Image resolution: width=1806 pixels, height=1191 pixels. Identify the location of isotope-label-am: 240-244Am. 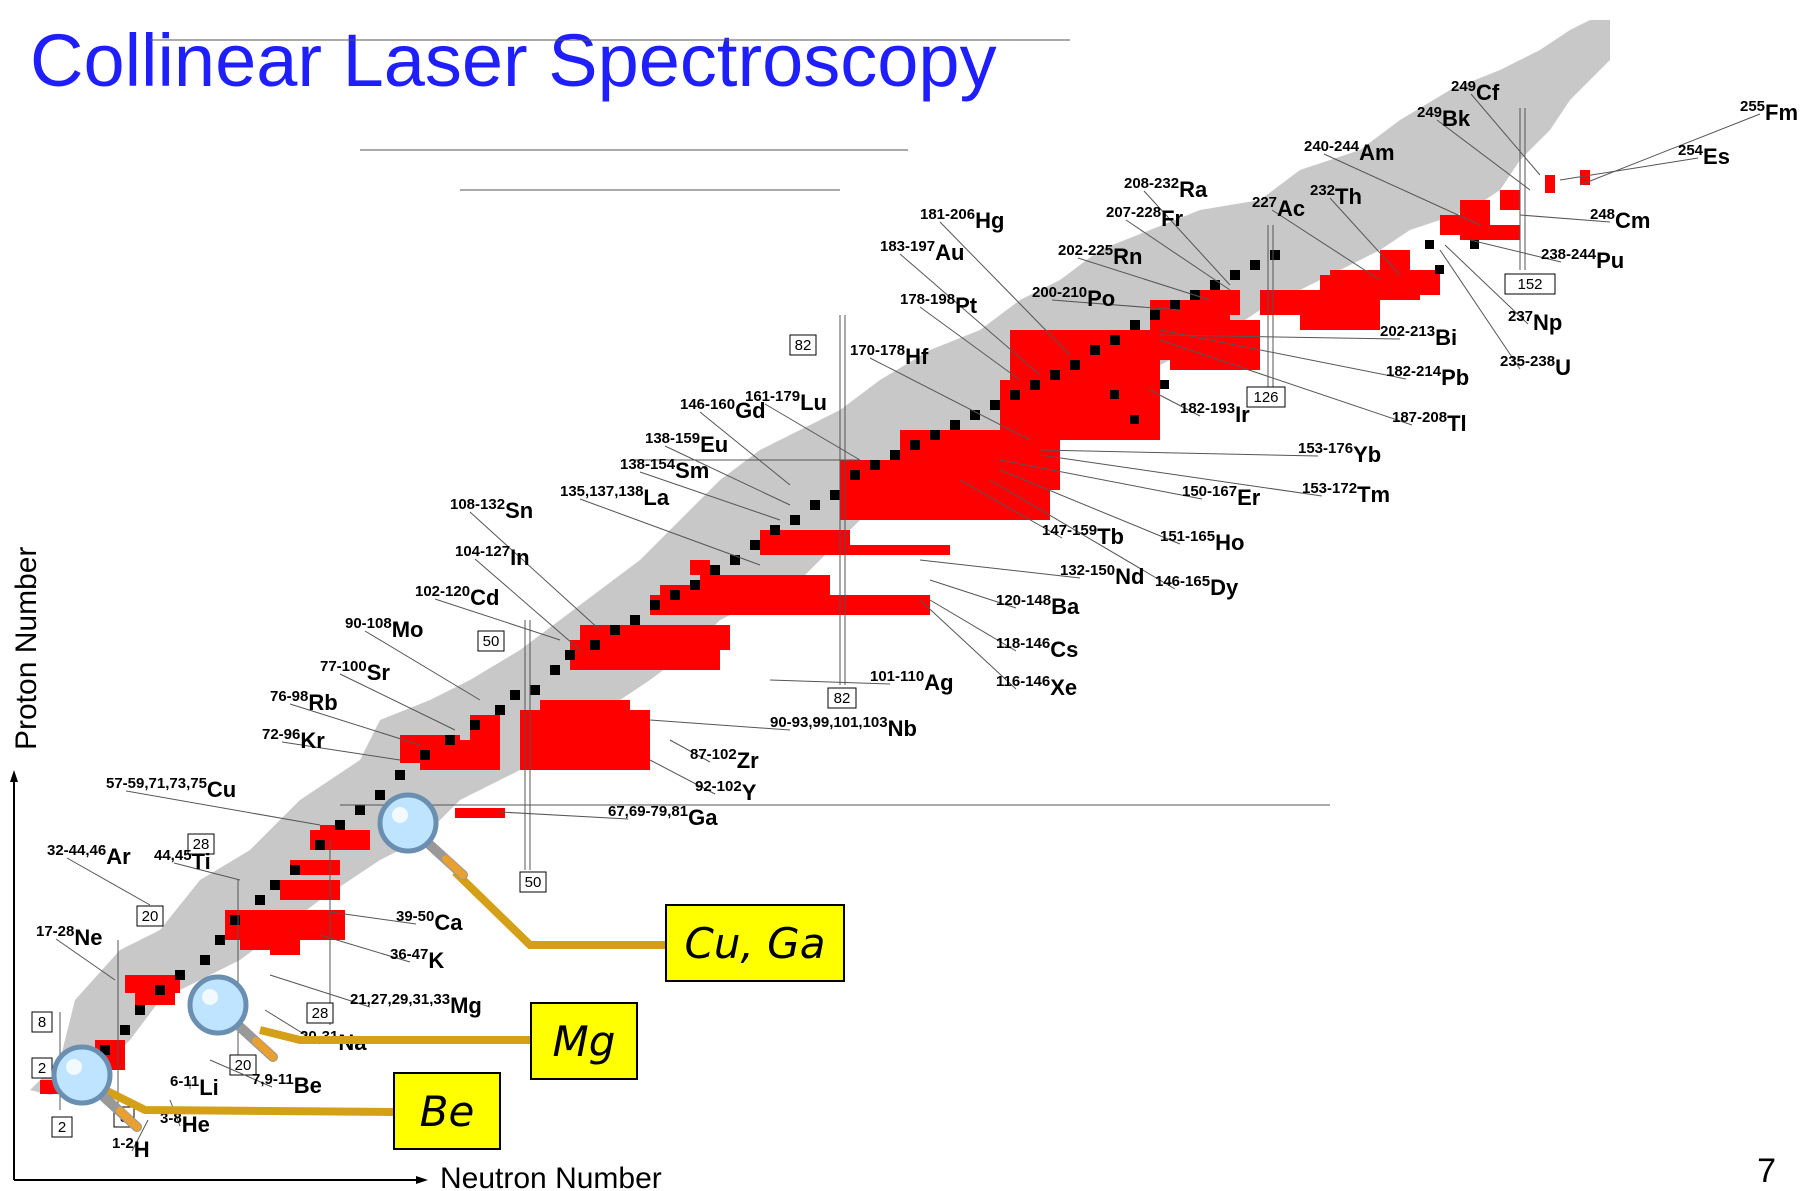
(1349, 151).